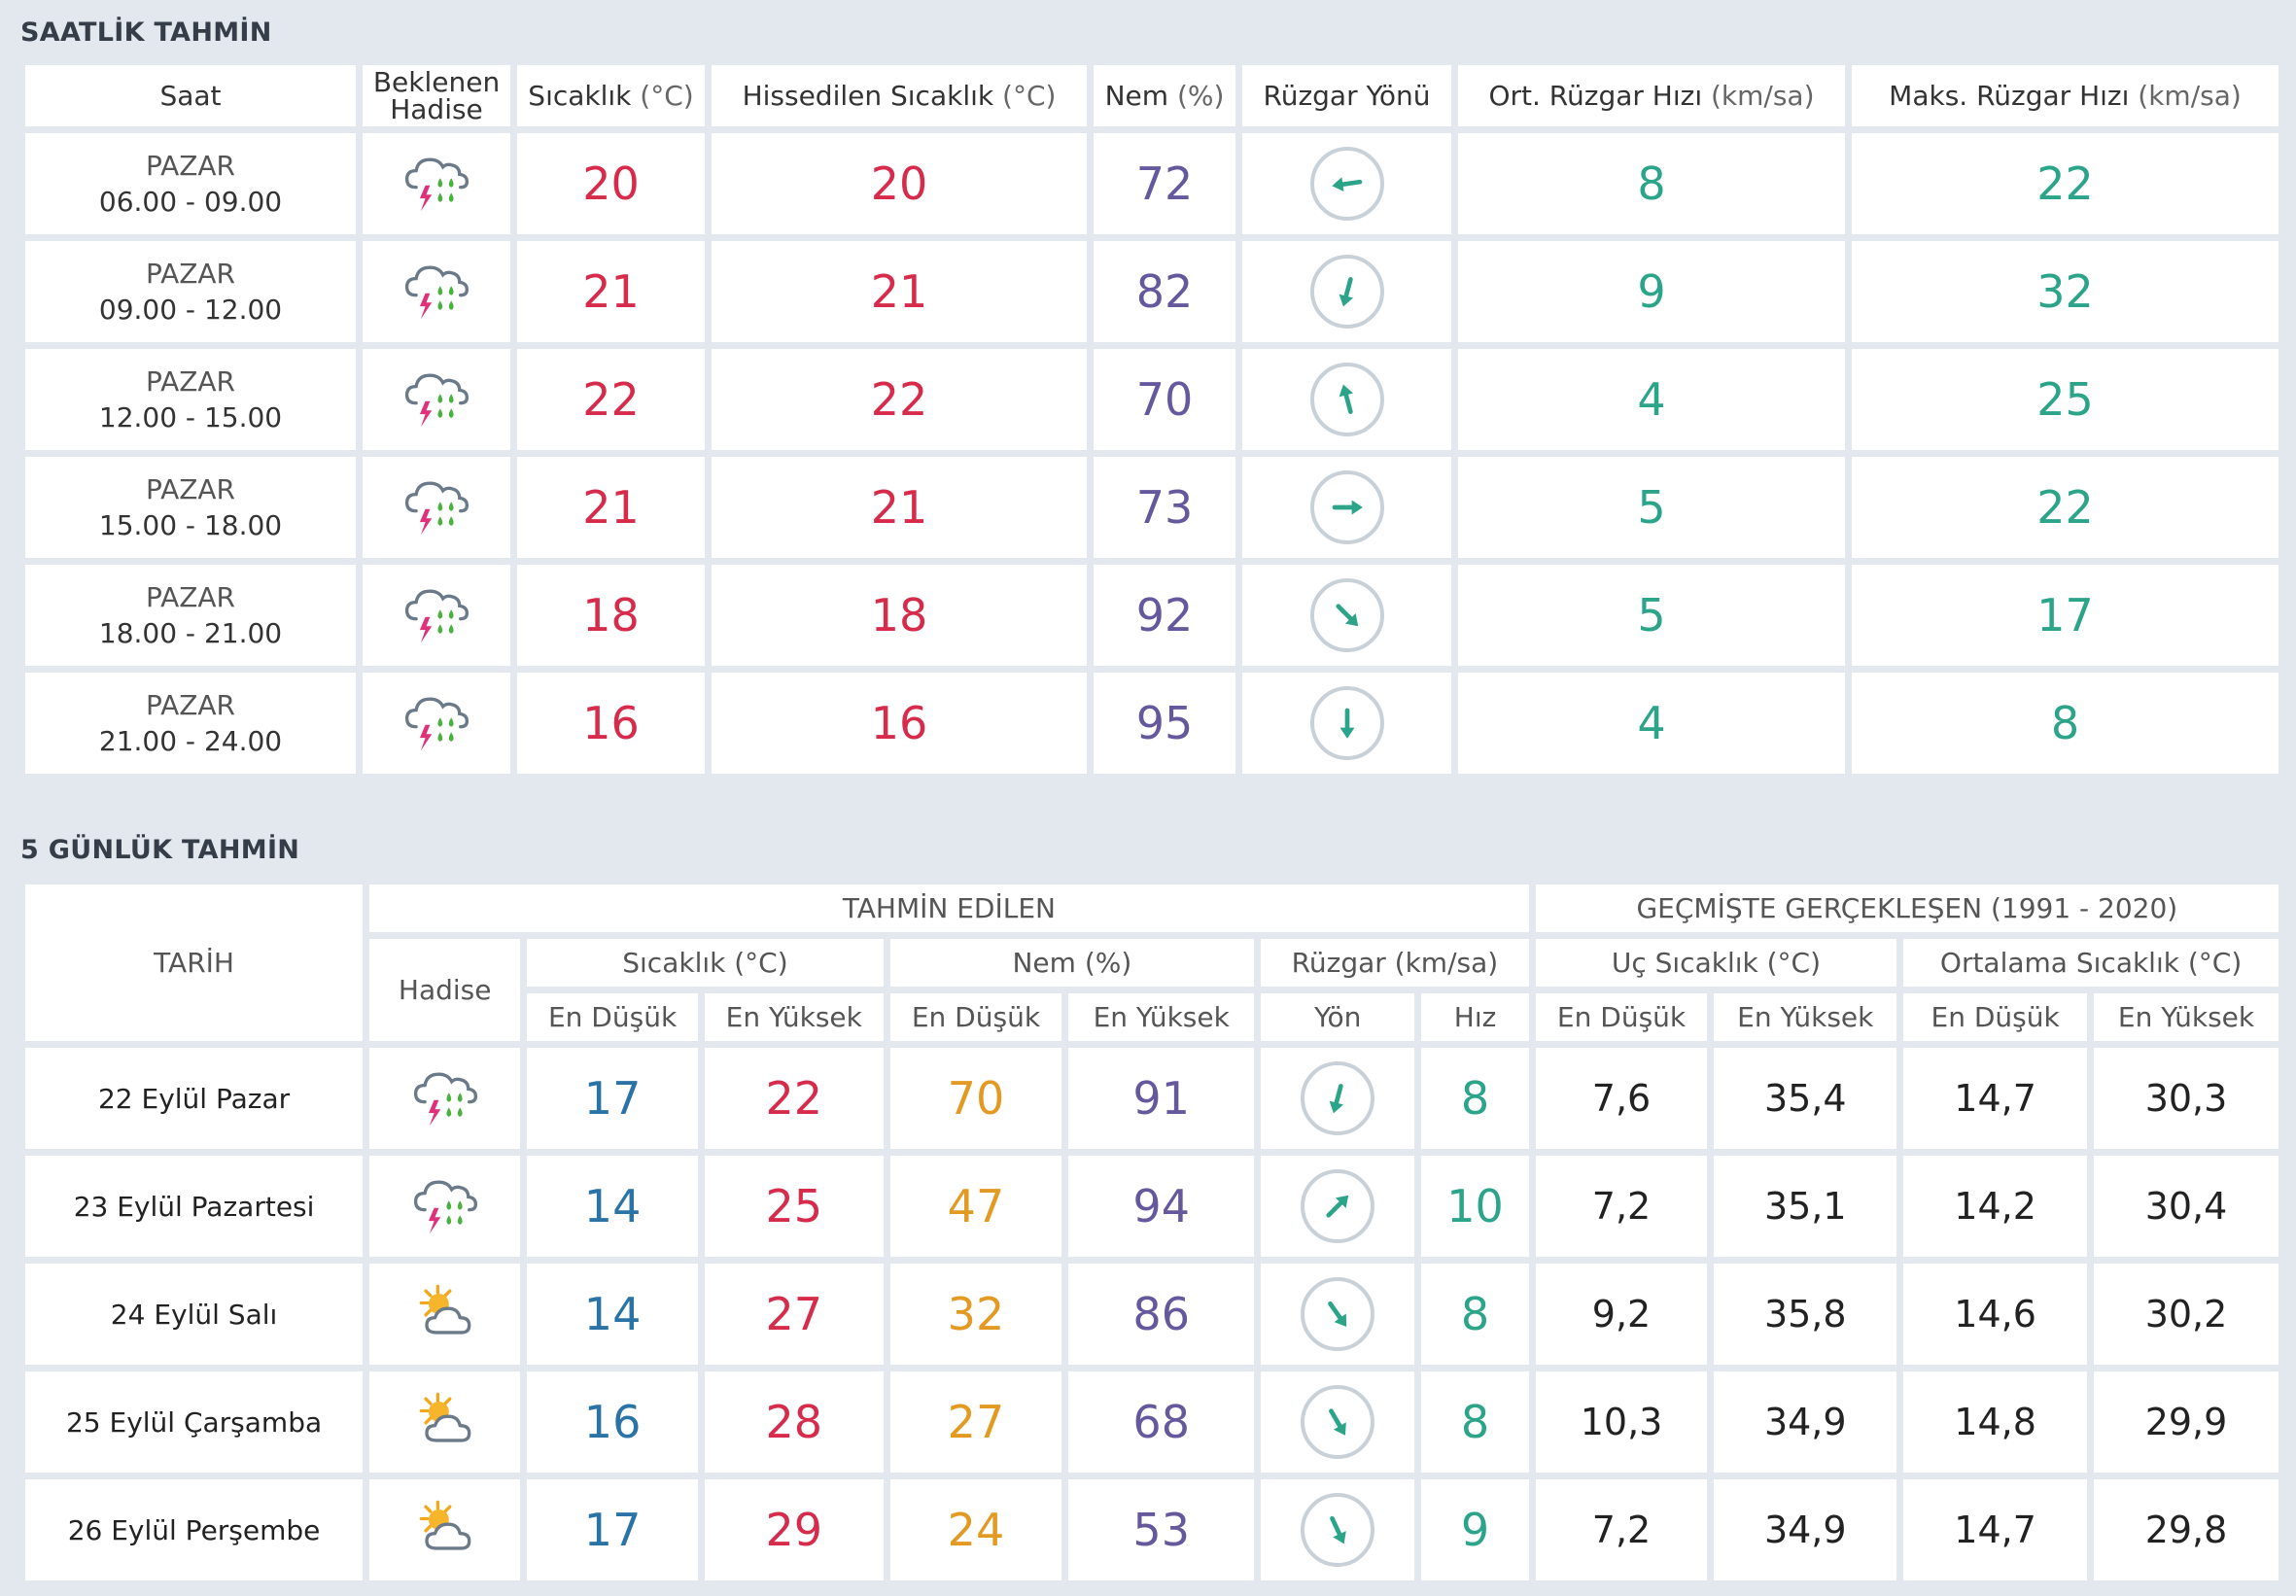  Describe the element at coordinates (190, 95) in the screenshot. I see `header-saat: Saat` at that location.